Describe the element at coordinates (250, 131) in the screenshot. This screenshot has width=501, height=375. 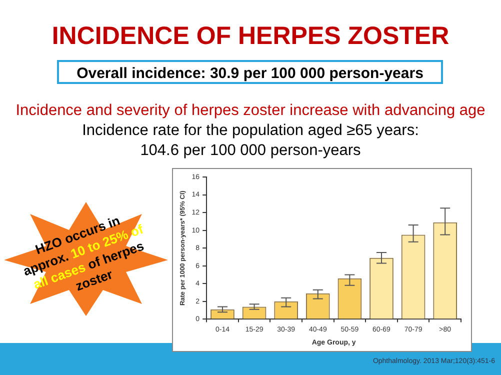
I see `text: Incidence rate for the population aged ≥65 years:` at that location.